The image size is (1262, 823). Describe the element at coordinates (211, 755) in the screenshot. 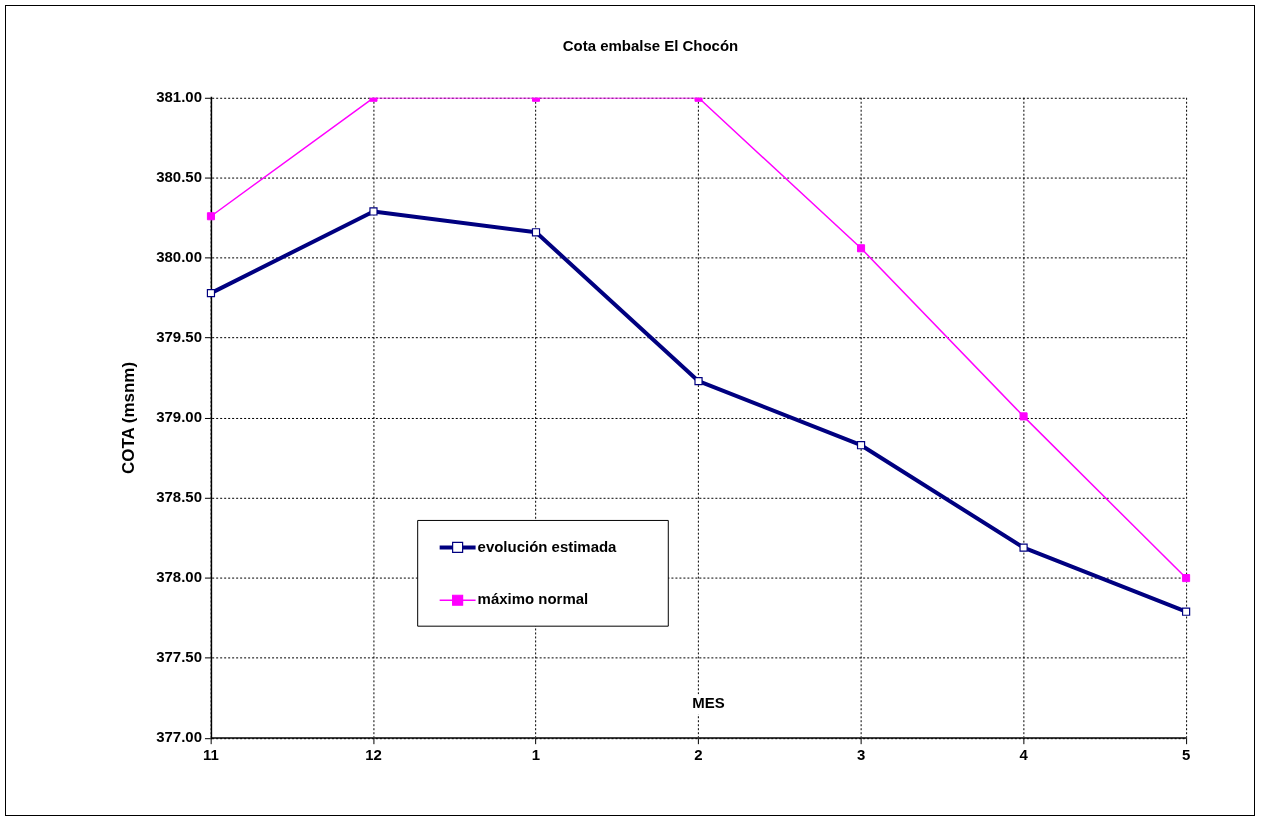

I see `x-tick-label: 11` at that location.